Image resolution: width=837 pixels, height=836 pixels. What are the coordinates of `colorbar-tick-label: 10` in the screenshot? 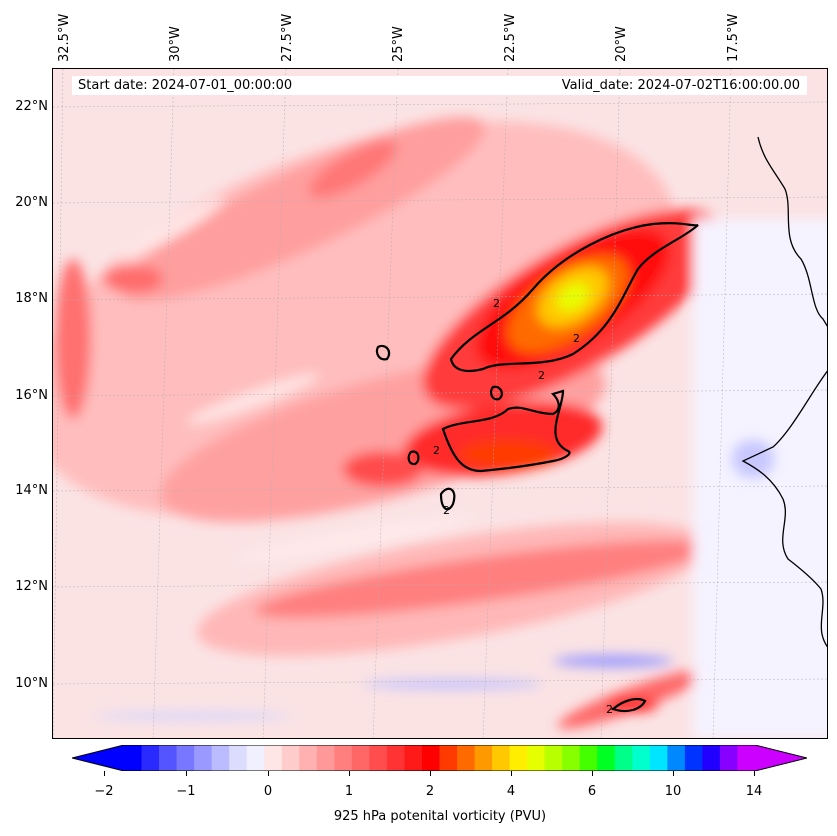 It's located at (673, 791).